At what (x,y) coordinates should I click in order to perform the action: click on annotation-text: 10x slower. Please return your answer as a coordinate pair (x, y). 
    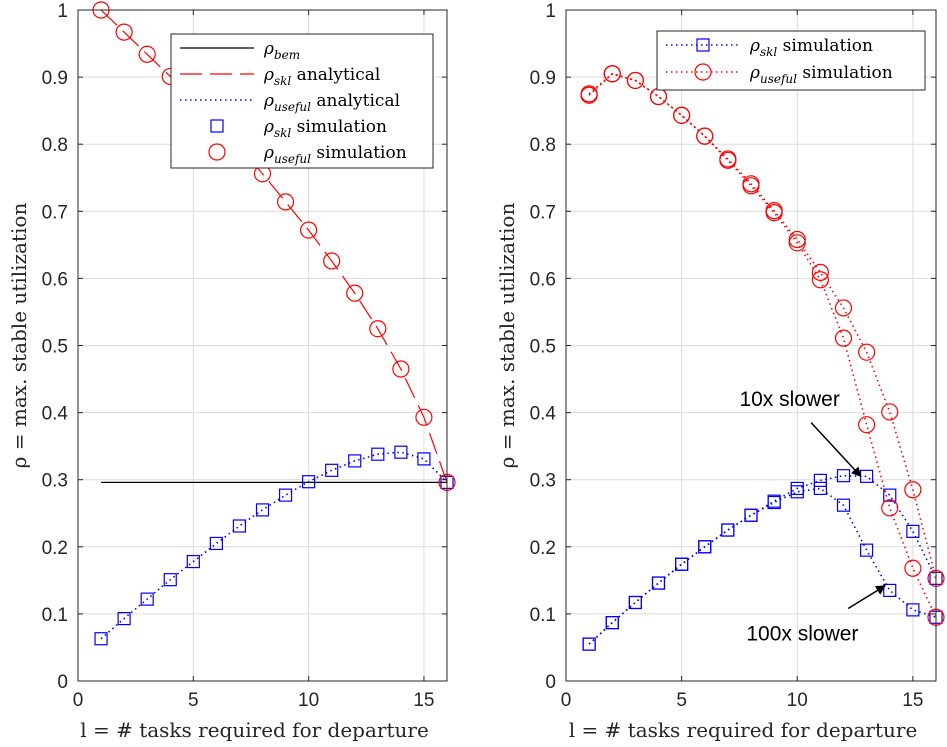
    Looking at the image, I should click on (789, 399).